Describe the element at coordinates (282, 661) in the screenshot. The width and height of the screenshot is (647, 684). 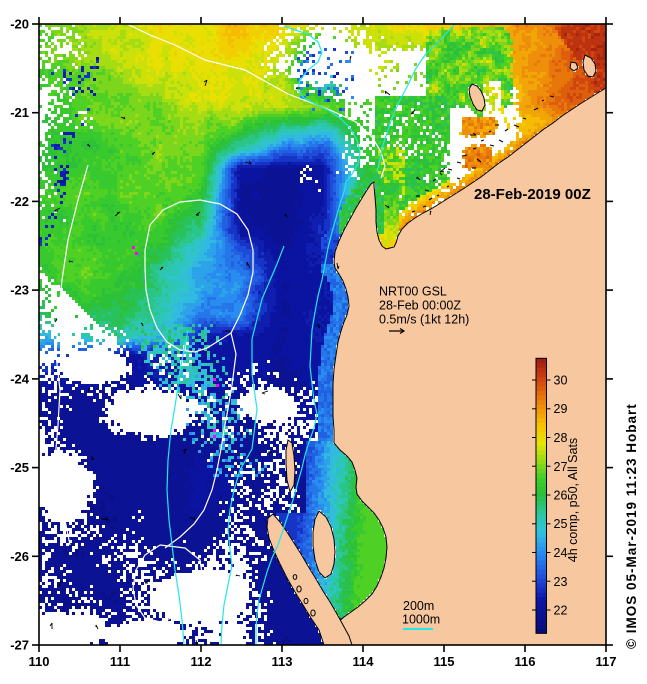
I see `svg-text: 113` at that location.